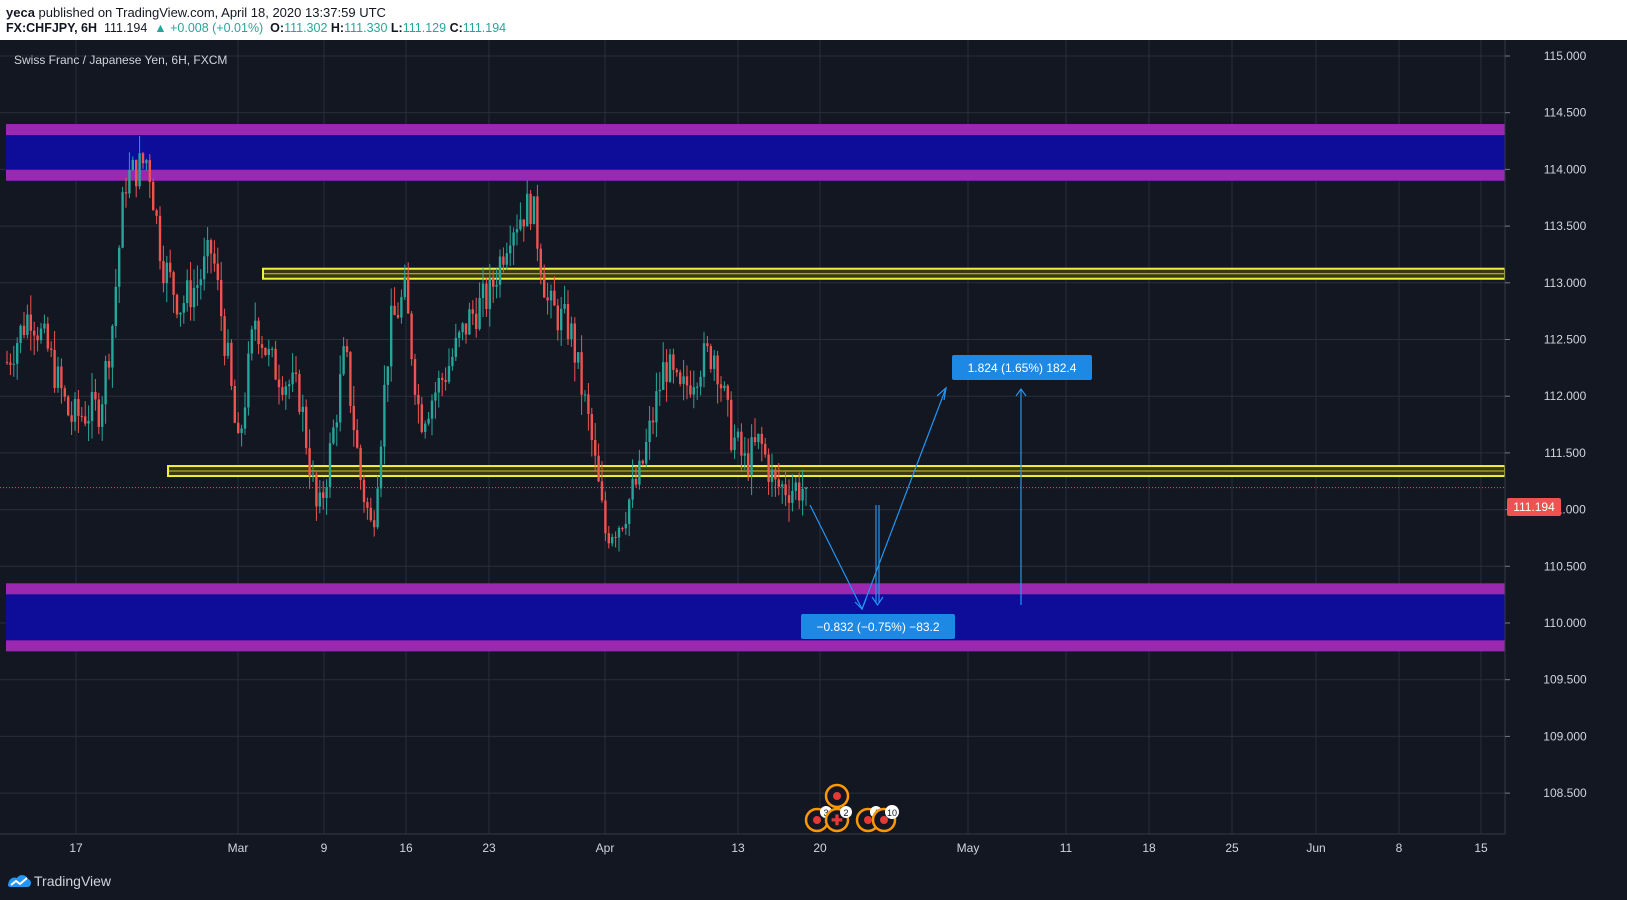  I want to click on price-axis-label: 113.500, so click(1565, 226).